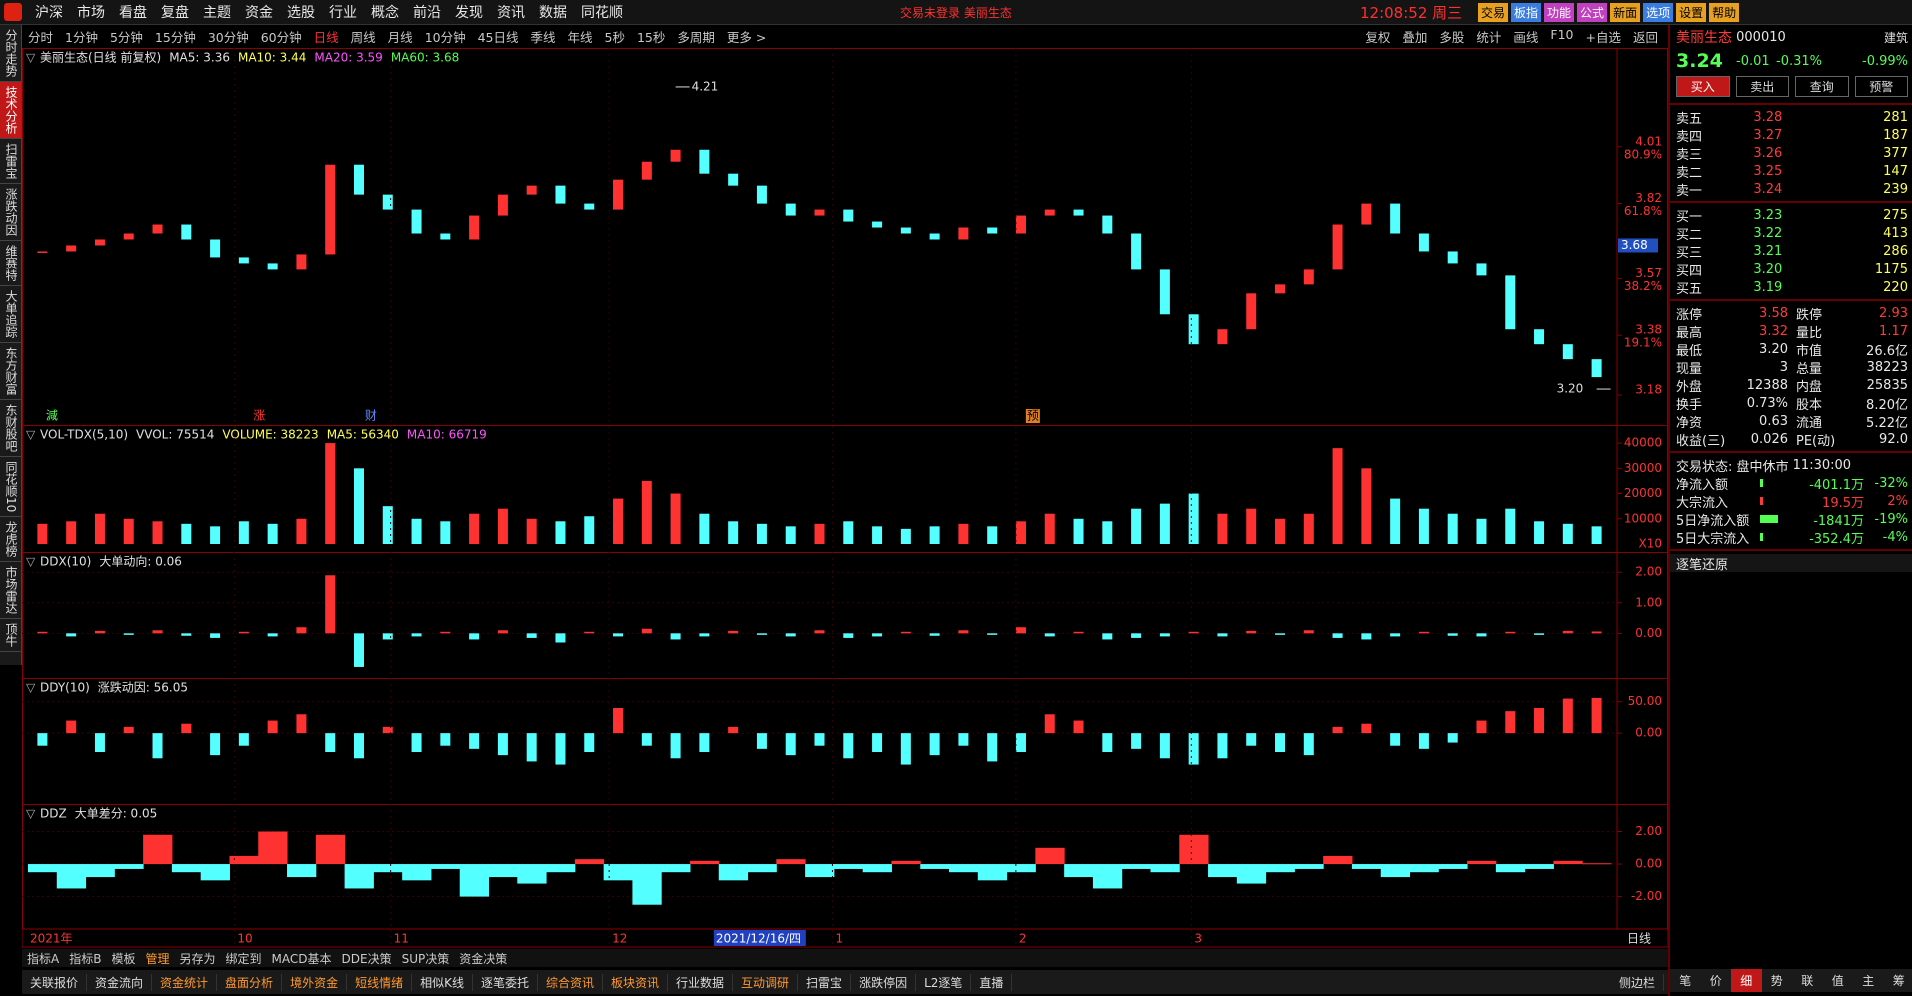  I want to click on bottom-tab: 直播, so click(992, 982).